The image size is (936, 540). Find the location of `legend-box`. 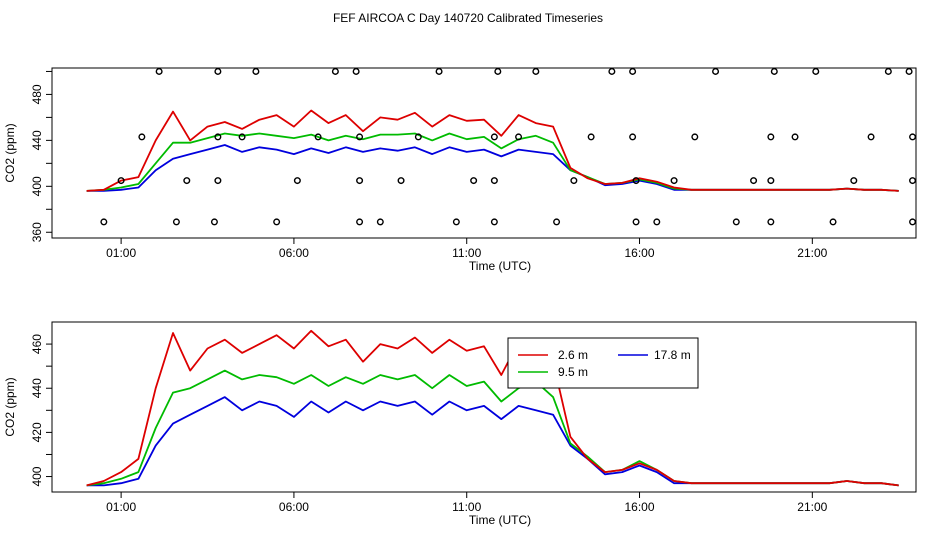

legend-box is located at coordinates (603, 363).